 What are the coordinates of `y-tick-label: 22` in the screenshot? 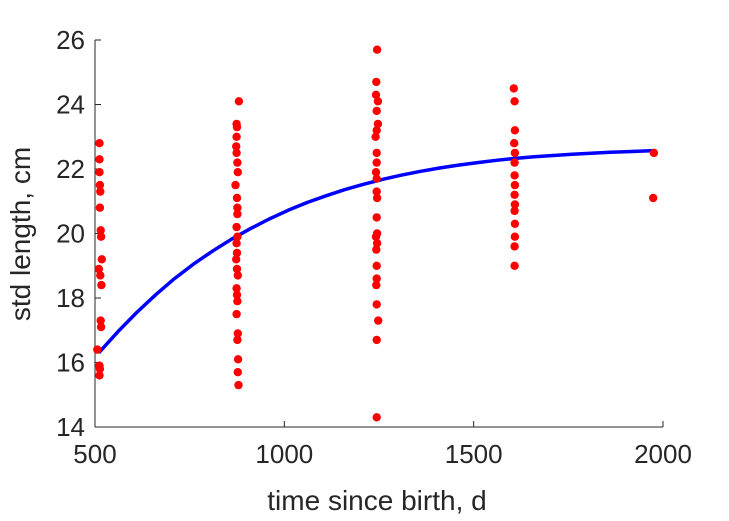 It's located at (70, 169).